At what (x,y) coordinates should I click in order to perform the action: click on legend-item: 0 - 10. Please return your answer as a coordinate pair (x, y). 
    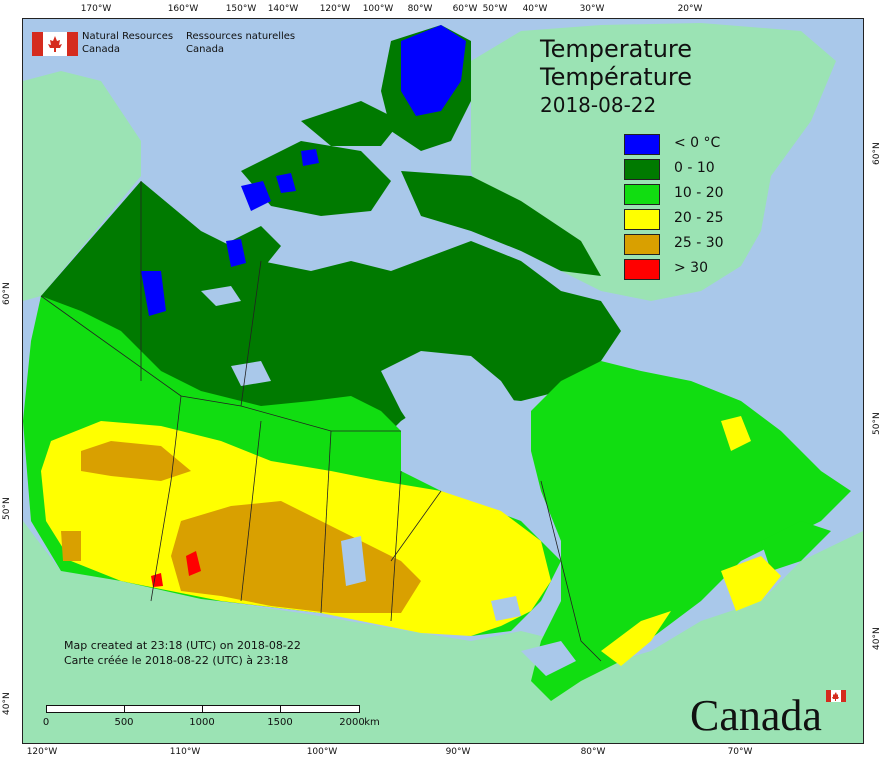
    Looking at the image, I should click on (704, 169).